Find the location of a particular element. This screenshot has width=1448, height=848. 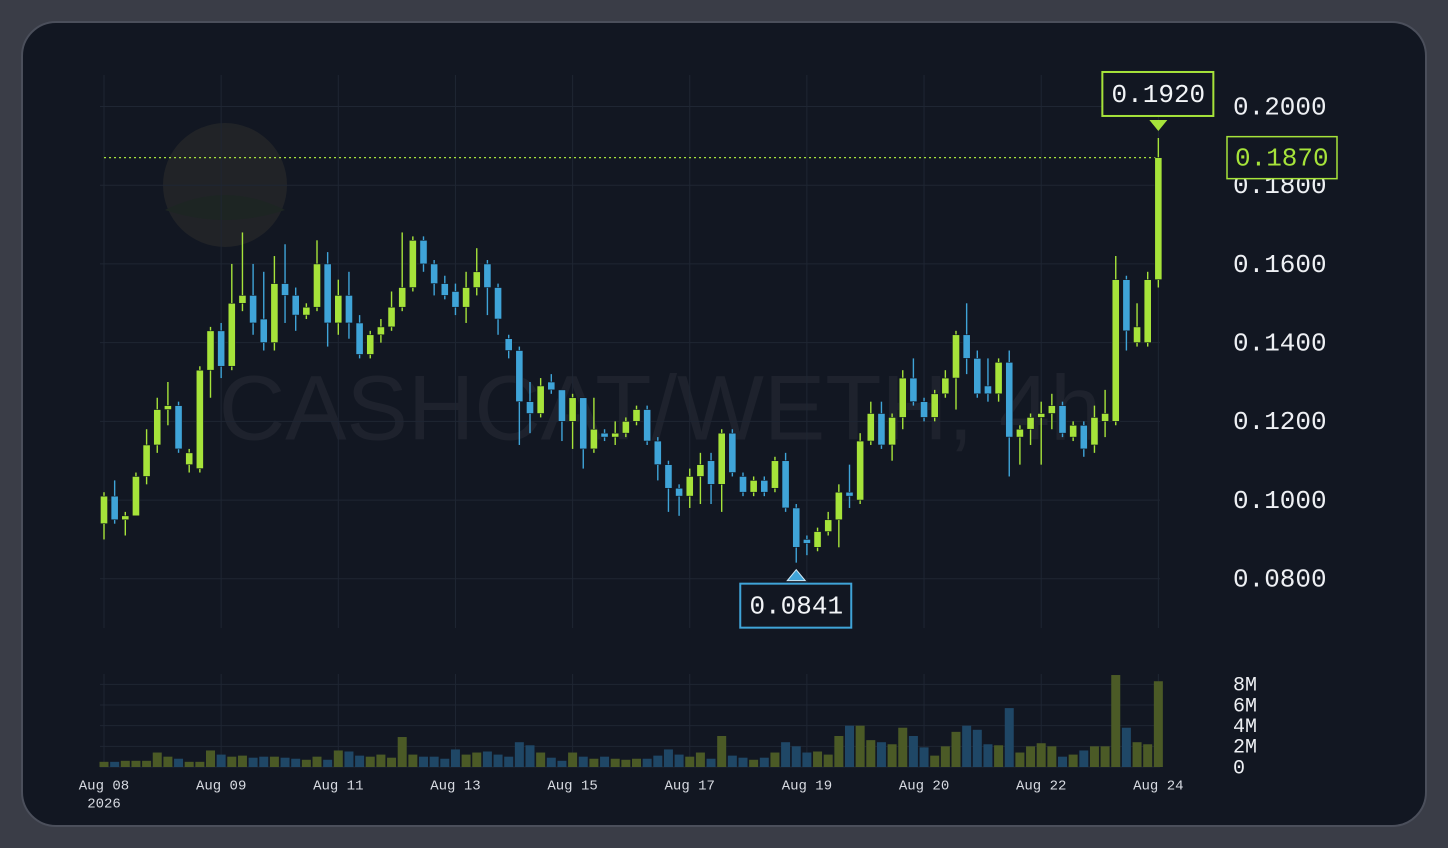

y-tick-label: 0.2000 is located at coordinates (1280, 107).